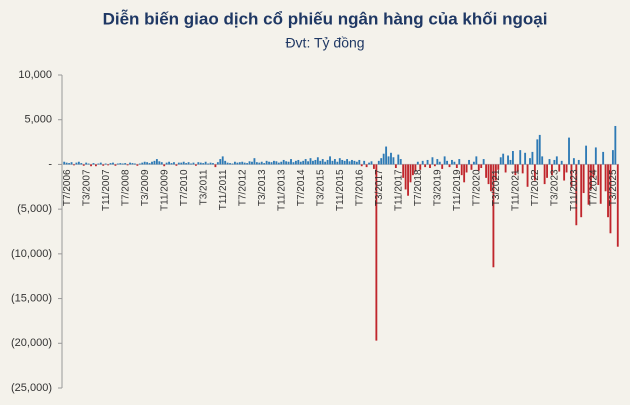  I want to click on x-tick-label: T3/2007, so click(86, 187).